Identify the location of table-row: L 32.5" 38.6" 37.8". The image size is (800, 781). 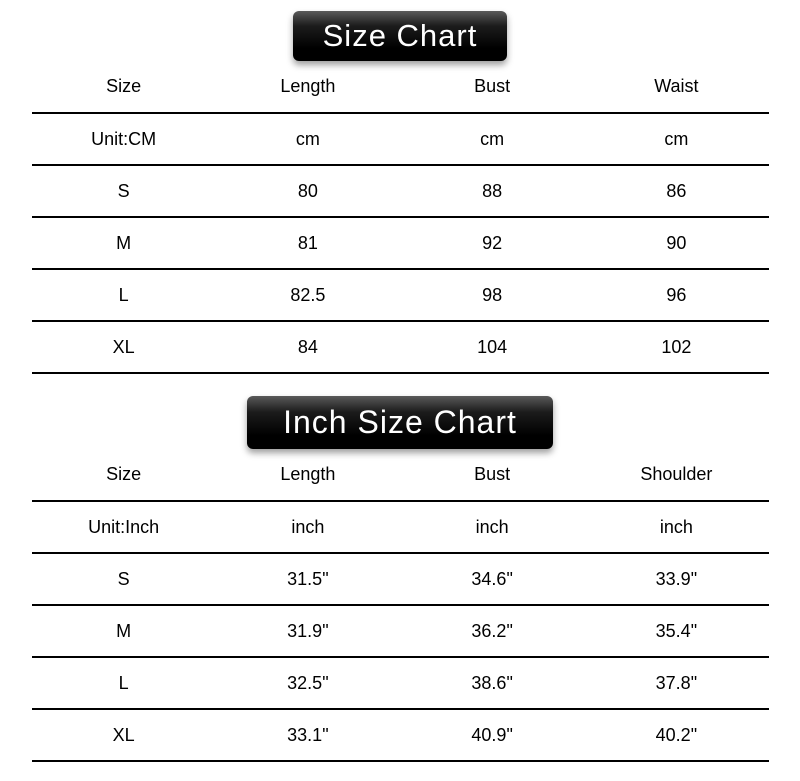
(400, 683).